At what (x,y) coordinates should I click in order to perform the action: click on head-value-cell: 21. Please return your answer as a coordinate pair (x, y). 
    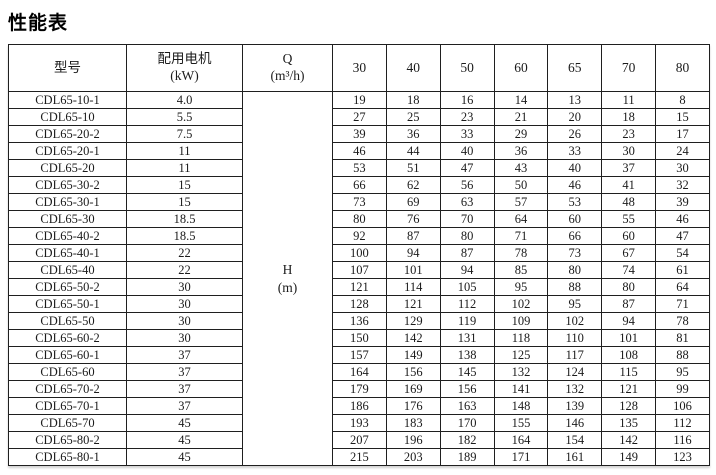
    Looking at the image, I should click on (521, 117).